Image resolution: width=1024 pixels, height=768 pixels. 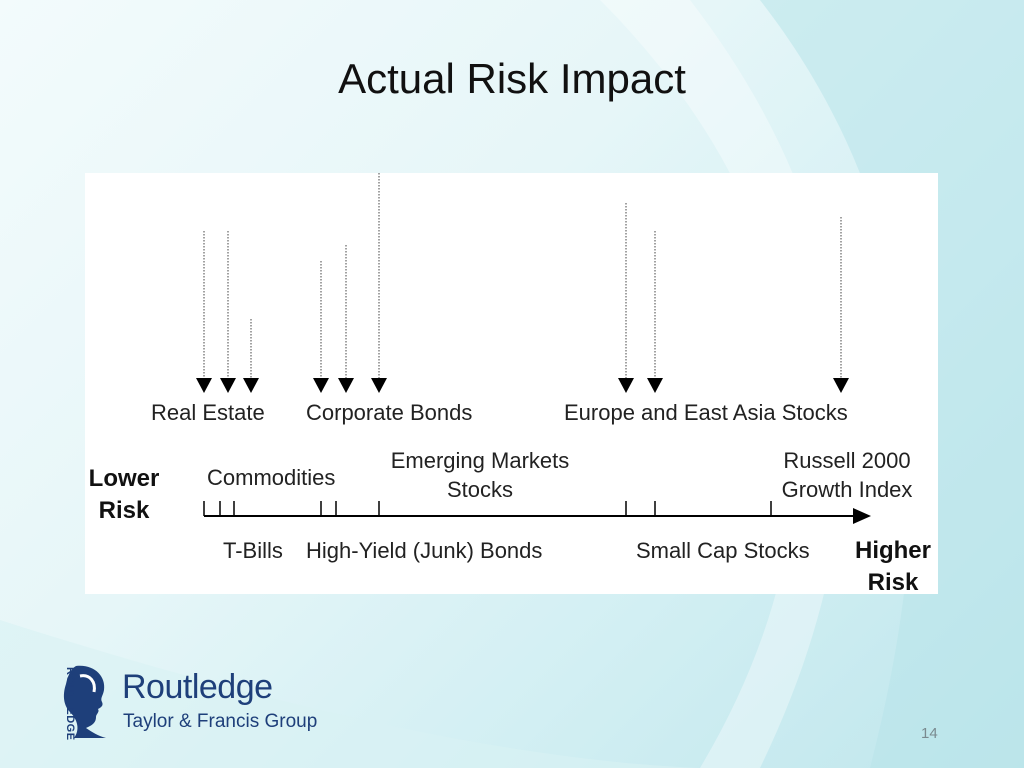 What do you see at coordinates (389, 412) in the screenshot?
I see `label-corporate-bonds: Corporate Bonds` at bounding box center [389, 412].